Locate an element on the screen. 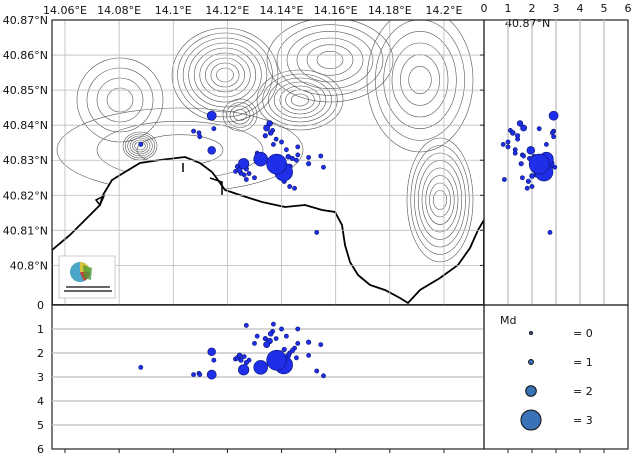  lon-tick-label: 14.16°E is located at coordinates (336, 10).